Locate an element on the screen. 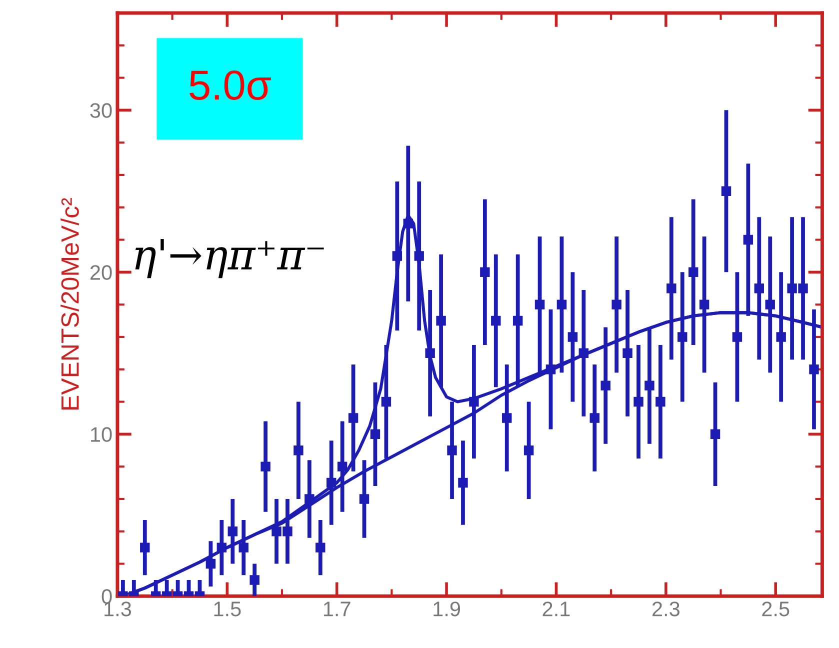 This screenshot has height=648, width=839. x-tick-label: 2.1 is located at coordinates (556, 609).